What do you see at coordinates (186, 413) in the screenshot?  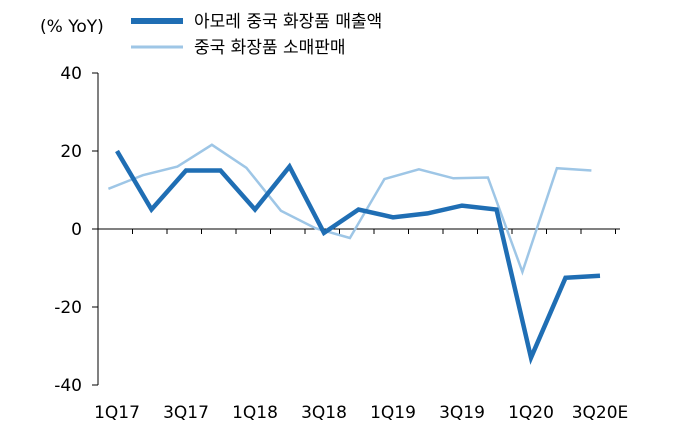 I see `x-tick-label: 3Q17` at bounding box center [186, 413].